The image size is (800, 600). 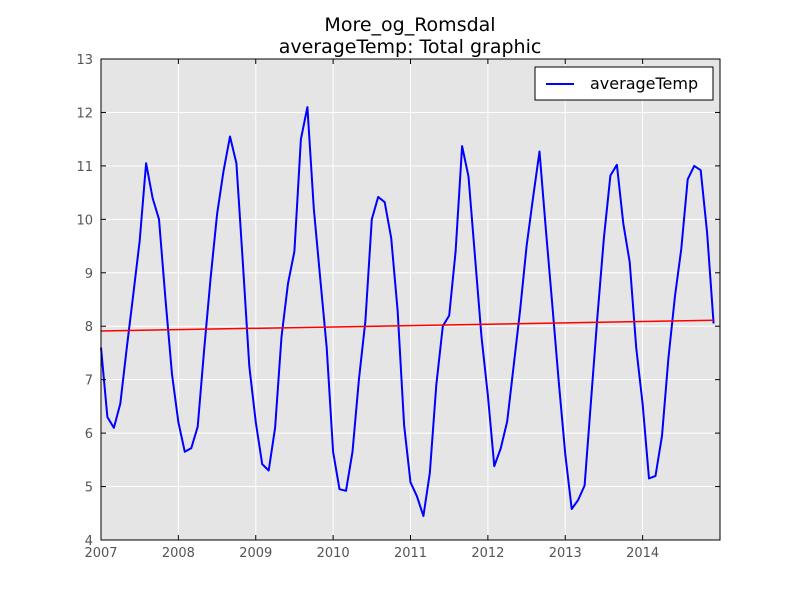 I want to click on y-ticks: 4 5 6 7 8 9 10 11 12 13, so click(x=84, y=301).